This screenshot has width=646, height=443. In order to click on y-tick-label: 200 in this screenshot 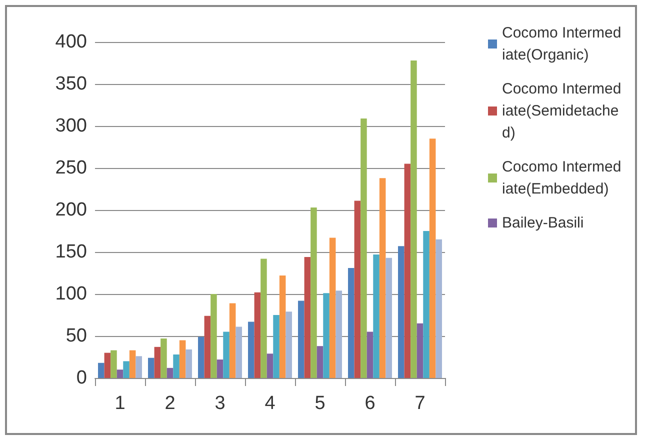, I will do `click(71, 210)`.